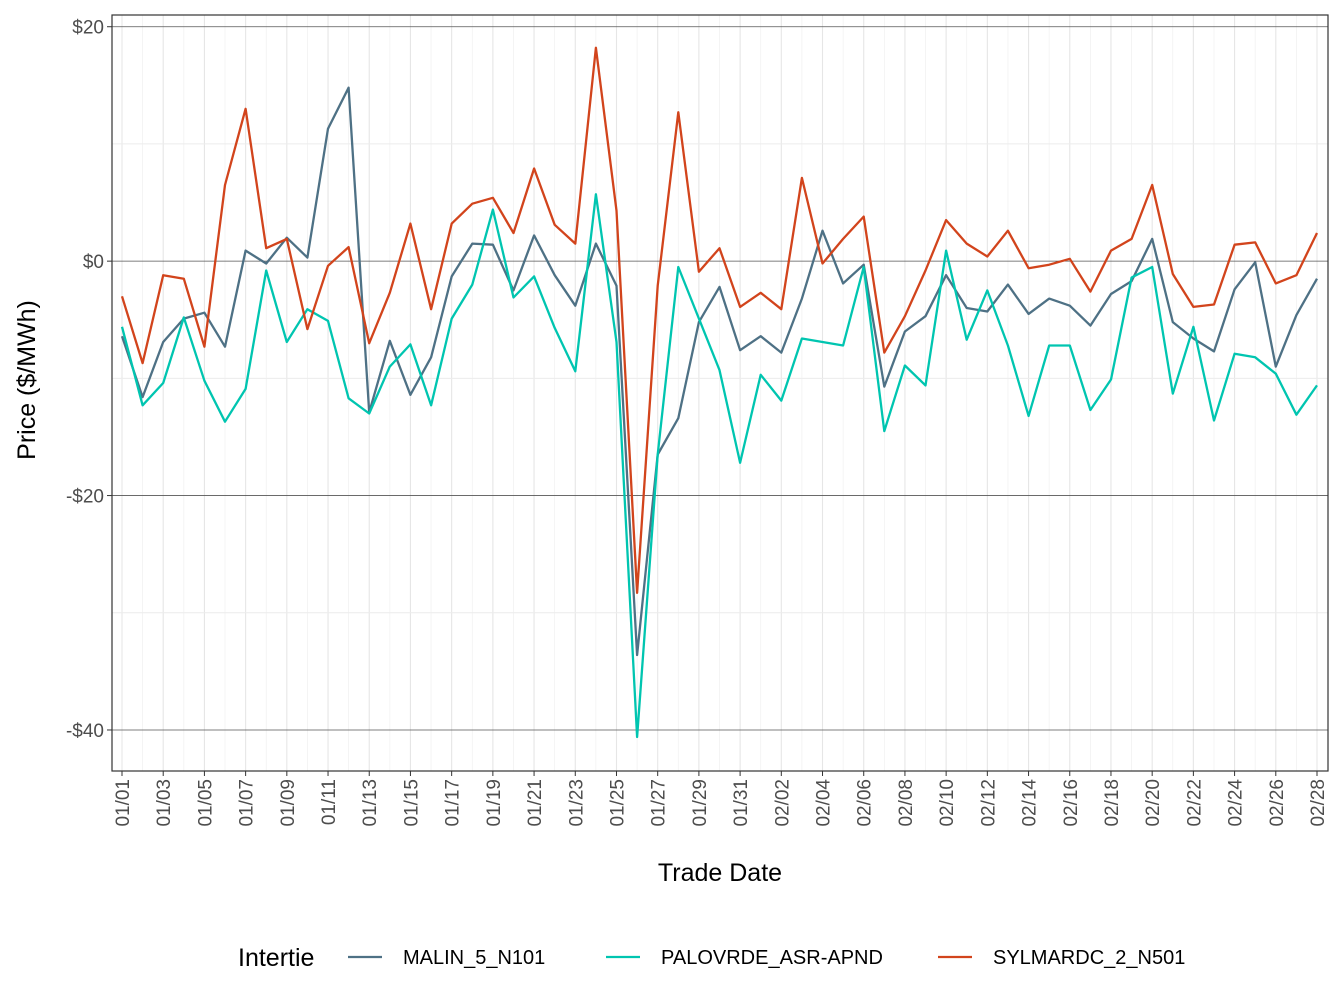 The image size is (1344, 1008). I want to click on x-tick-label: 01/03, so click(164, 803).